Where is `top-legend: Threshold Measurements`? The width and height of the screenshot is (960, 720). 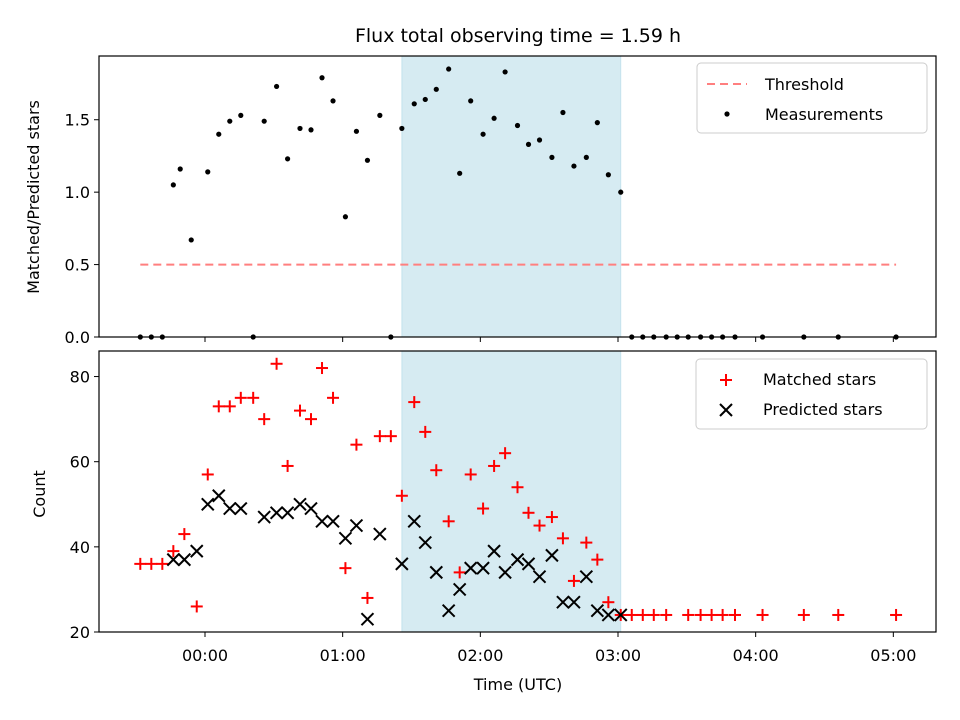
top-legend: Threshold Measurements is located at coordinates (812, 98).